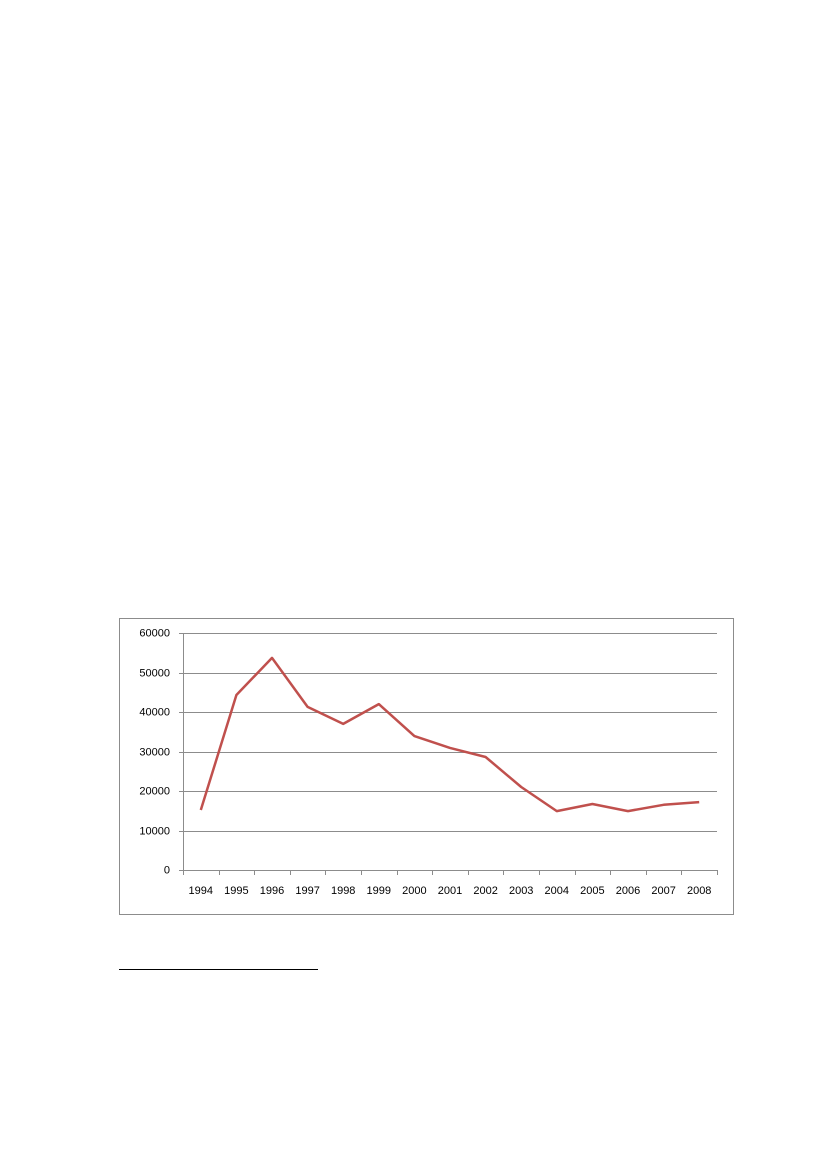 Image resolution: width=827 pixels, height=1169 pixels. I want to click on y-tick-label: 60000, so click(154, 633).